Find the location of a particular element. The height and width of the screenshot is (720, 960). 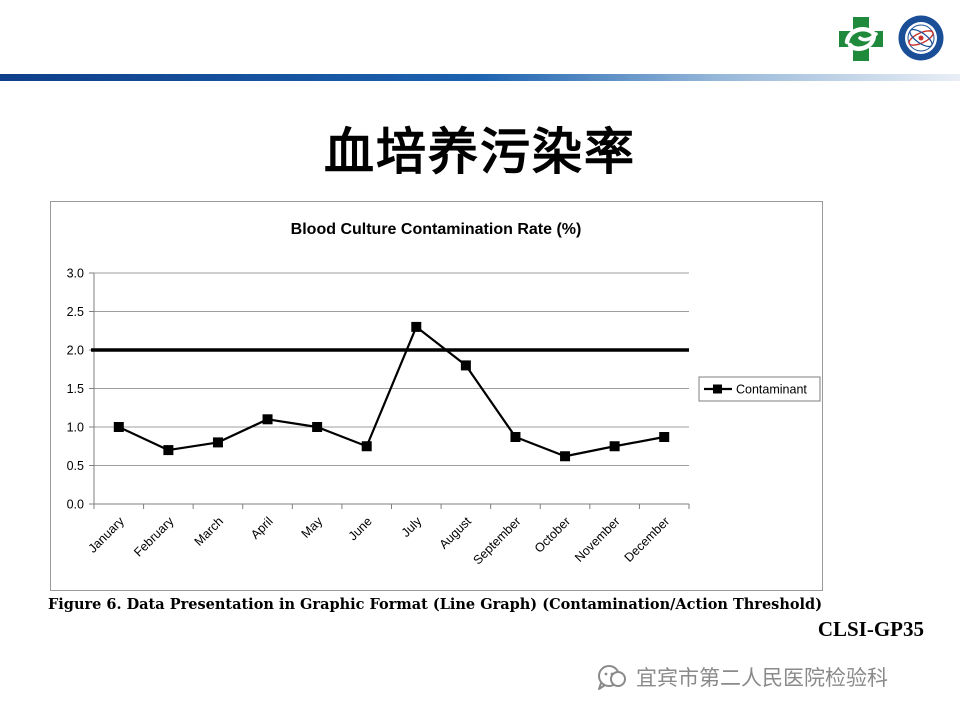

x-tick-label: July is located at coordinates (412, 527).